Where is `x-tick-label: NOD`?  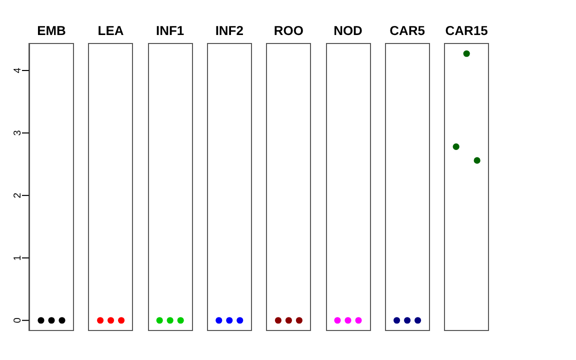 x-tick-label: NOD is located at coordinates (348, 30).